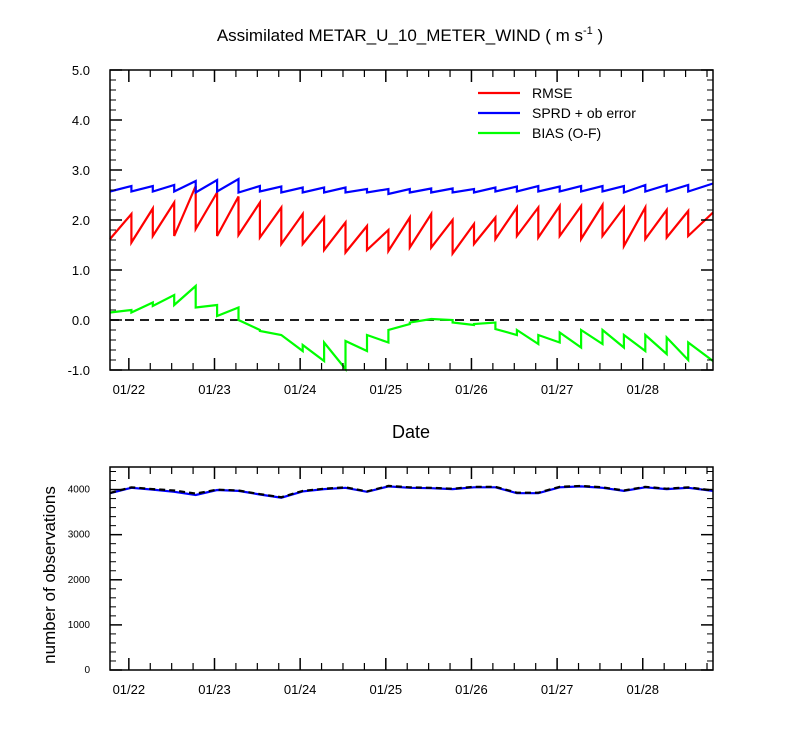 Image resolution: width=800 pixels, height=750 pixels. I want to click on y-tick-label: 0, so click(87, 670).